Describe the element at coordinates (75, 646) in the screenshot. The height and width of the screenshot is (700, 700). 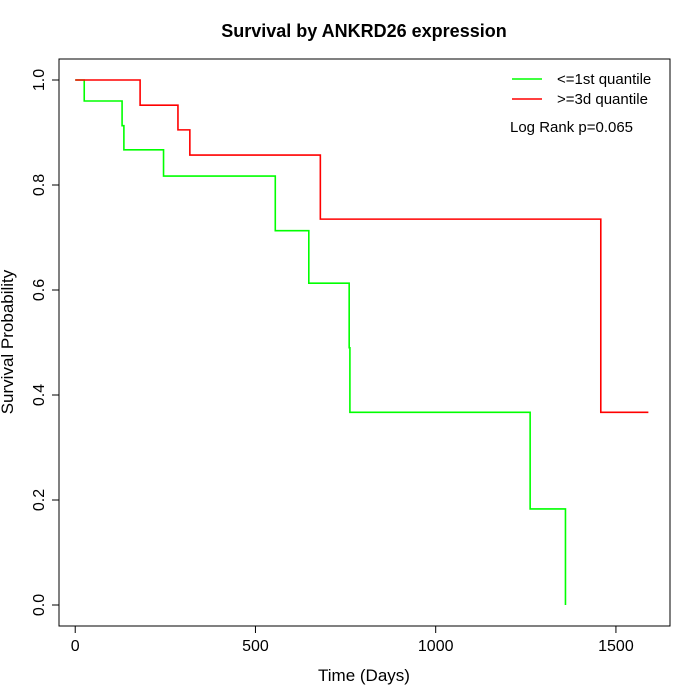
I see `x-tick-label: 0` at that location.